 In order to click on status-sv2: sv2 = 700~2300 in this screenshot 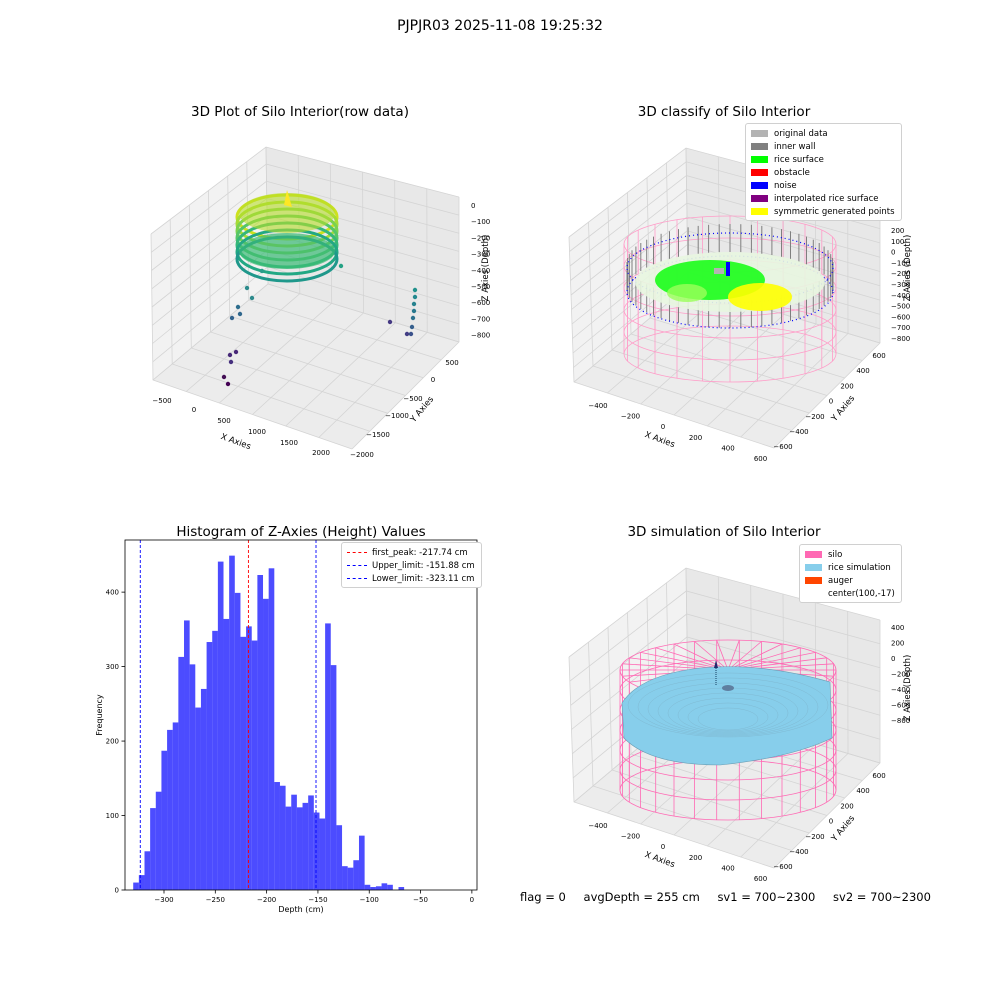, I will do `click(882, 897)`.